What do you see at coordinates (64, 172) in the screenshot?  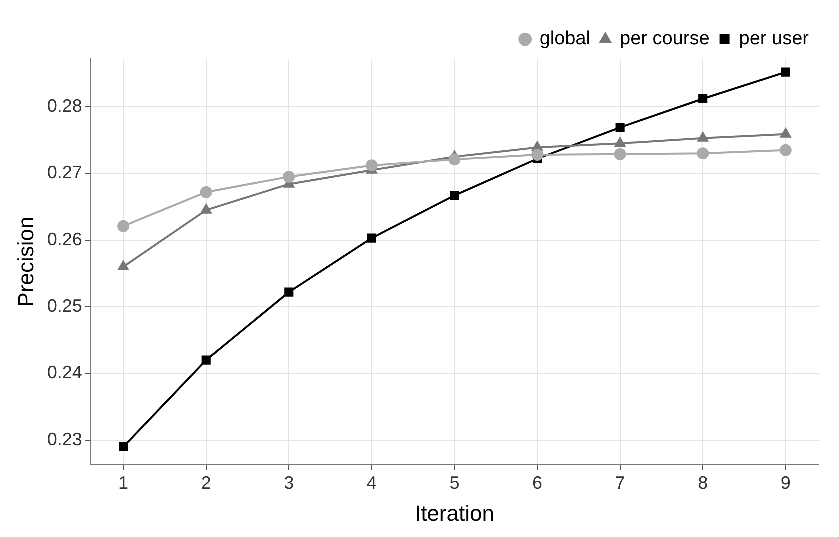 I see `y-tick-label: 0.27` at bounding box center [64, 172].